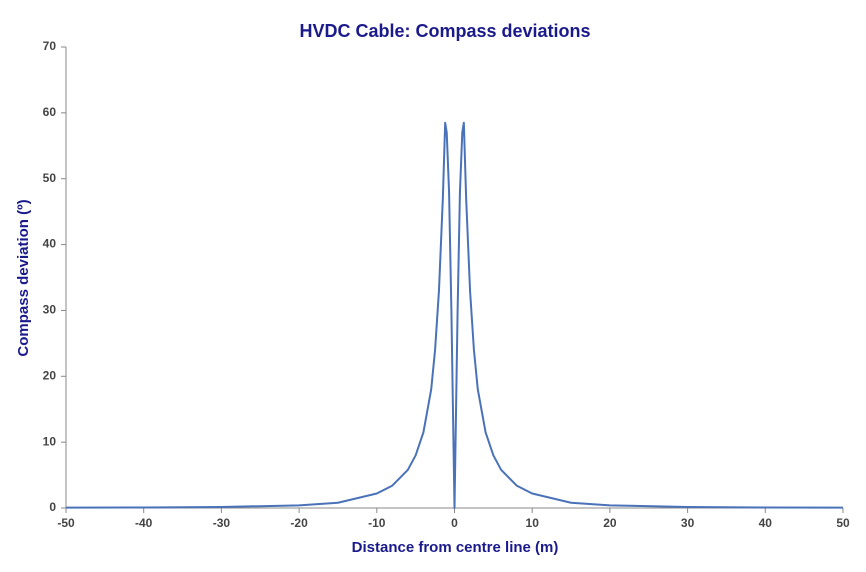  Describe the element at coordinates (50, 46) in the screenshot. I see `y-tick-label: 70` at that location.